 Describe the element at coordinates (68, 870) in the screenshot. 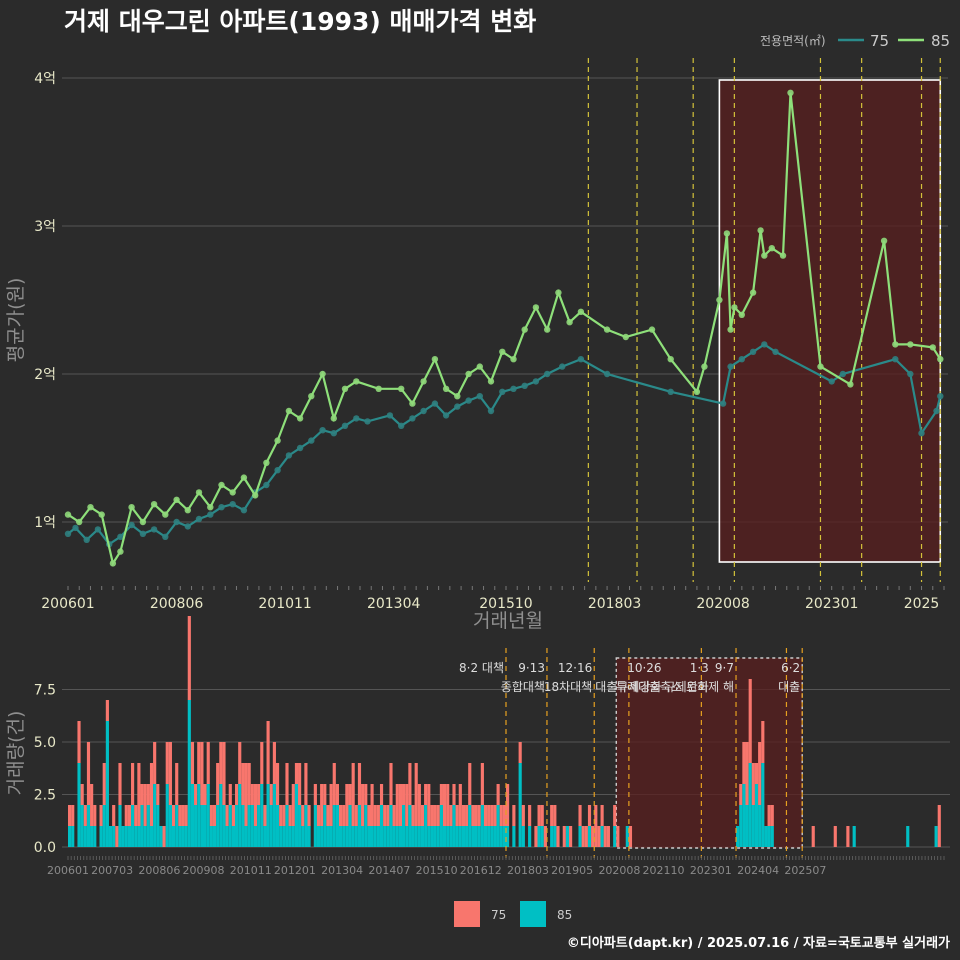

I see `volume-x-tick-label: 200601` at that location.